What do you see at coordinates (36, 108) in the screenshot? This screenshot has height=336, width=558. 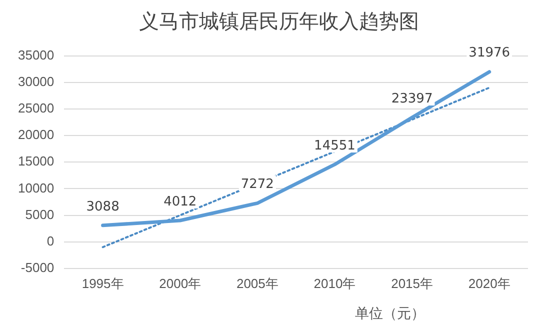 I see `y-tick-label: 25000` at bounding box center [36, 108].